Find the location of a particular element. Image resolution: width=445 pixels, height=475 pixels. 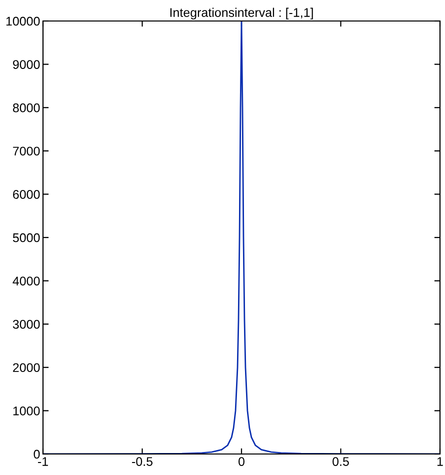

y-tick-label: 10000 is located at coordinates (23, 21).